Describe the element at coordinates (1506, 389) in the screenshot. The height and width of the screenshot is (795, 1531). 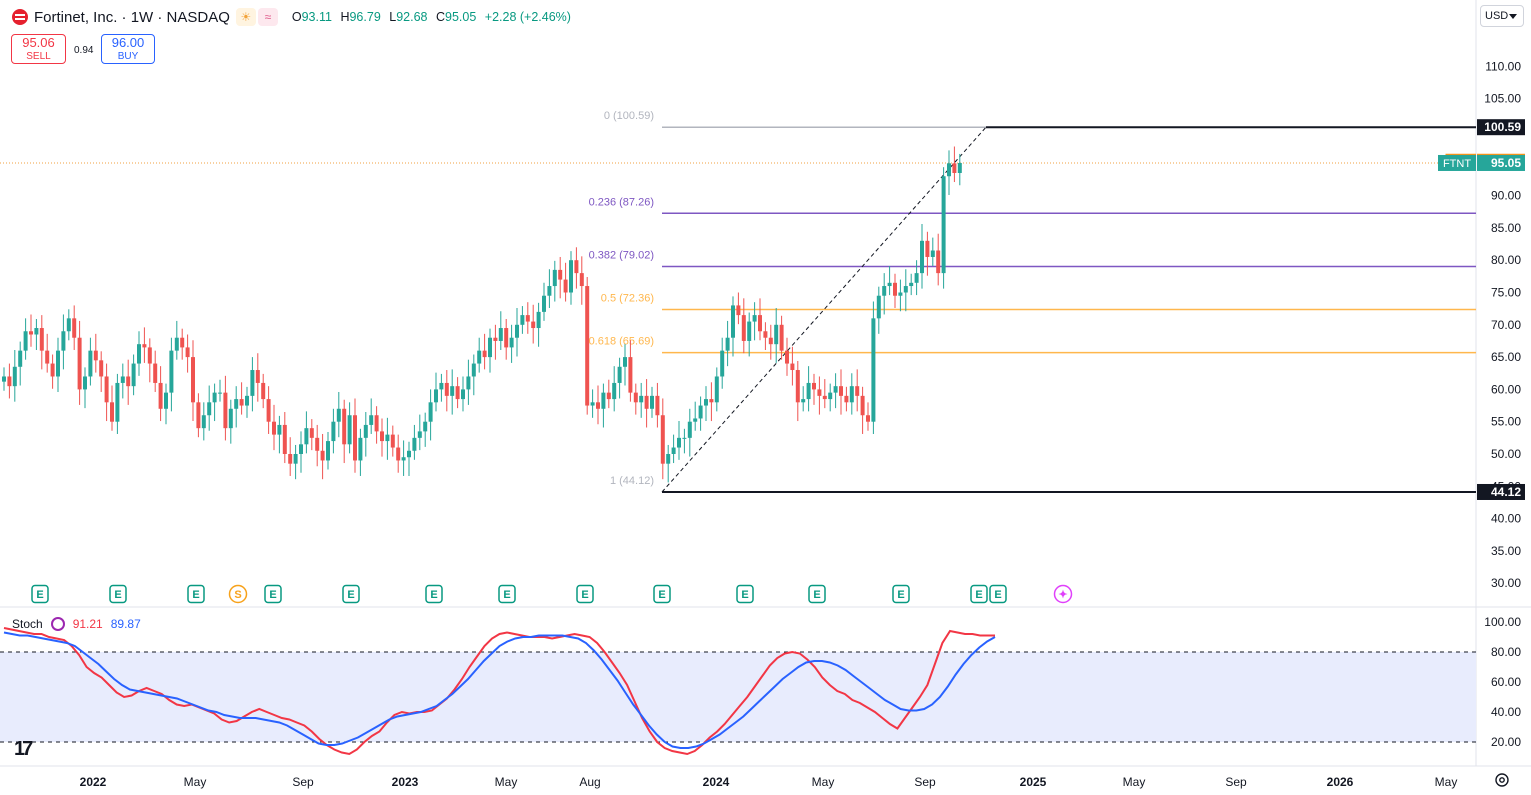
I see `price-tick-label: 60.00` at that location.